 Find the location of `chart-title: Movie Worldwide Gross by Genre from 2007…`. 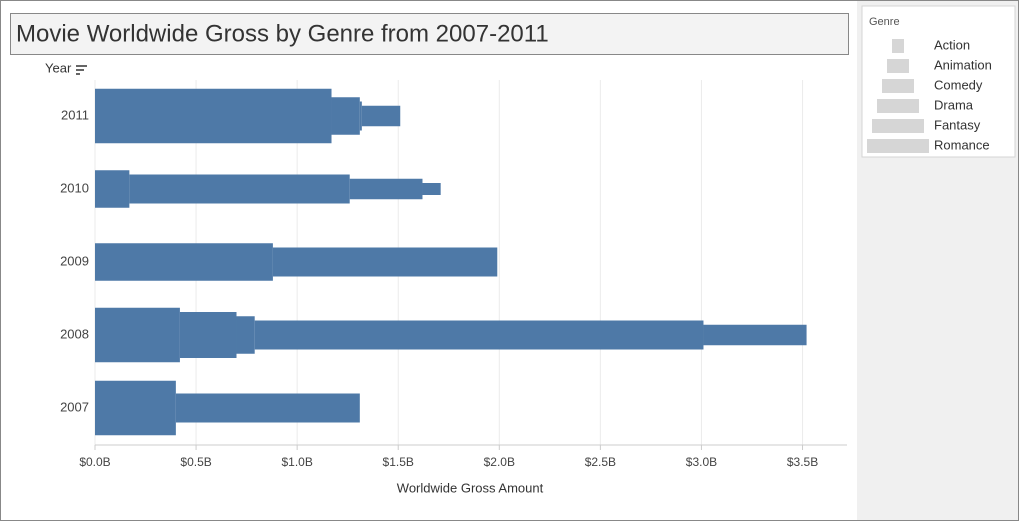

chart-title: Movie Worldwide Gross by Genre from 2007… is located at coordinates (282, 33).